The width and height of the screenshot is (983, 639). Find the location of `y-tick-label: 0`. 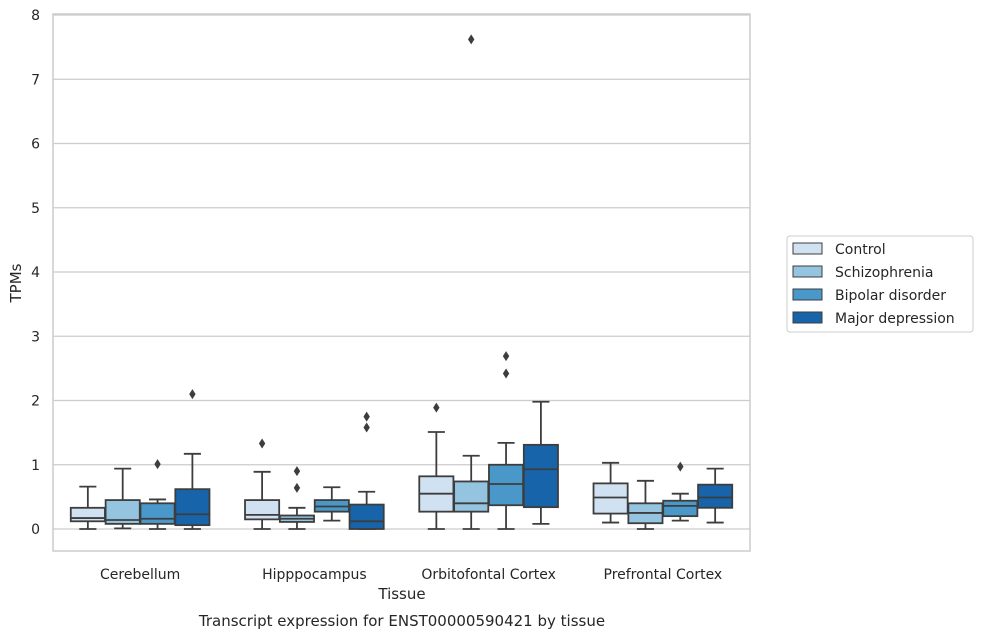

y-tick-label: 0 is located at coordinates (35, 530).